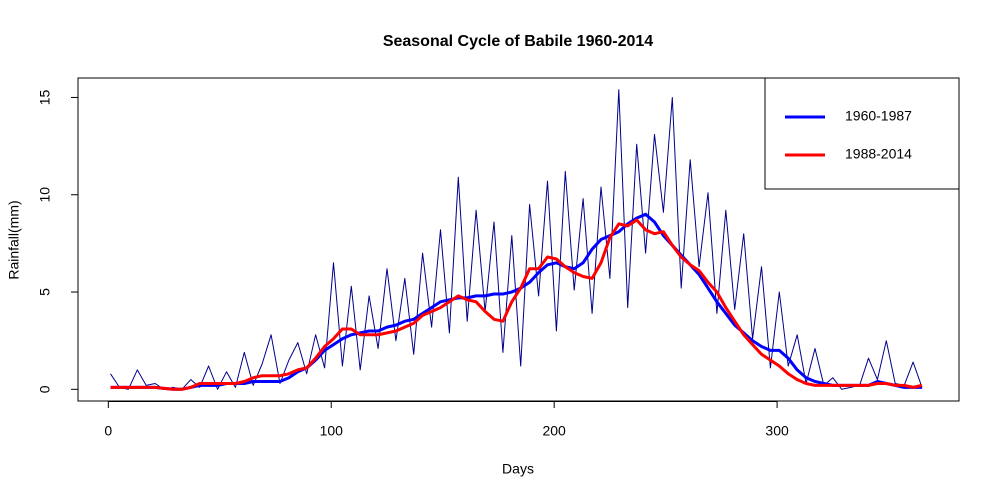 The width and height of the screenshot is (1000, 500). Describe the element at coordinates (45, 97) in the screenshot. I see `y-tick-label: 15` at that location.